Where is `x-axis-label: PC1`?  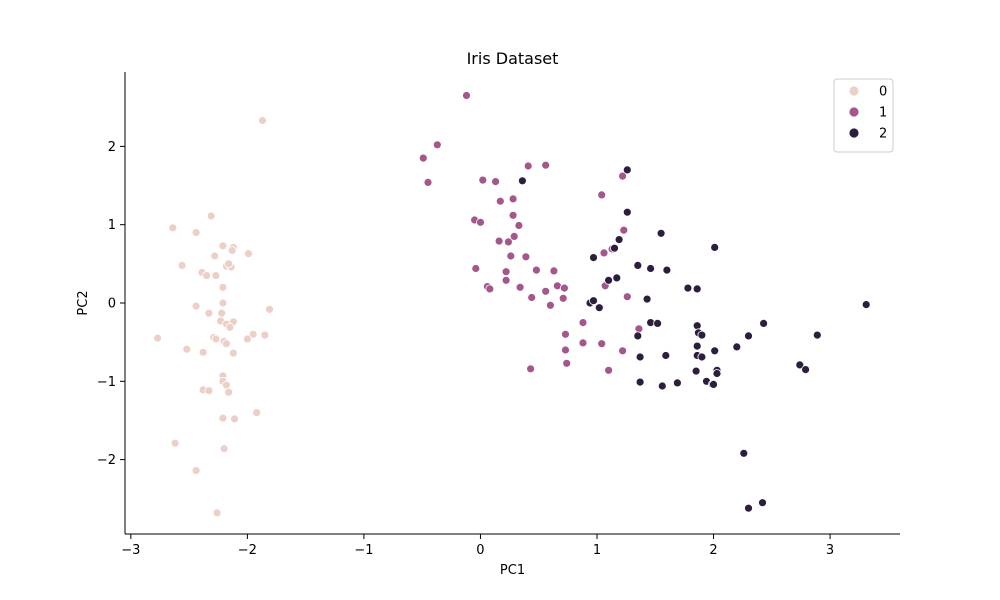
x-axis-label: PC1 is located at coordinates (512, 570).